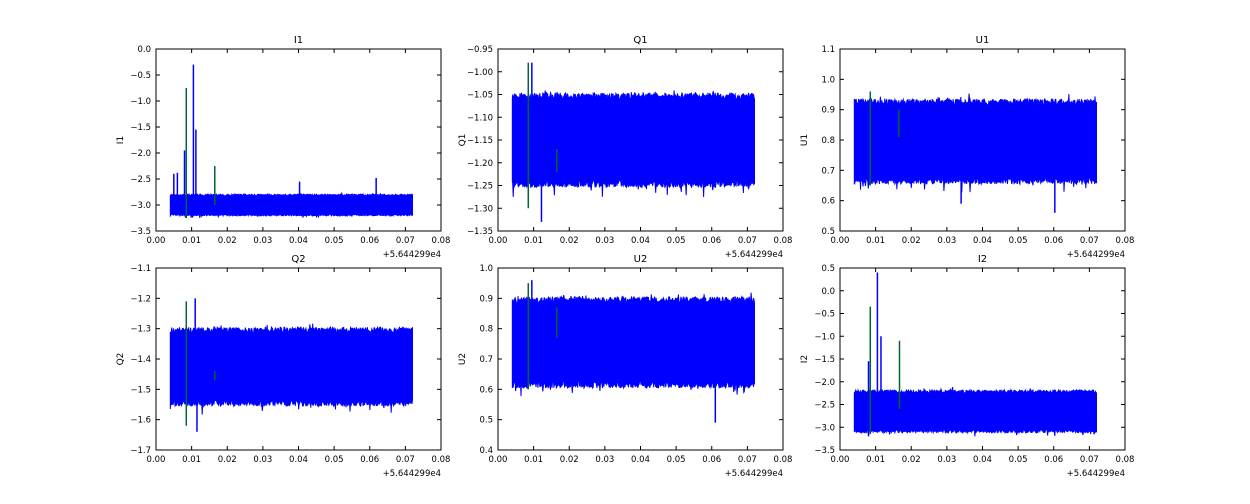 This screenshot has height=504, width=1250. Describe the element at coordinates (480, 232) in the screenshot. I see `y-tick-label: −1.35` at that location.